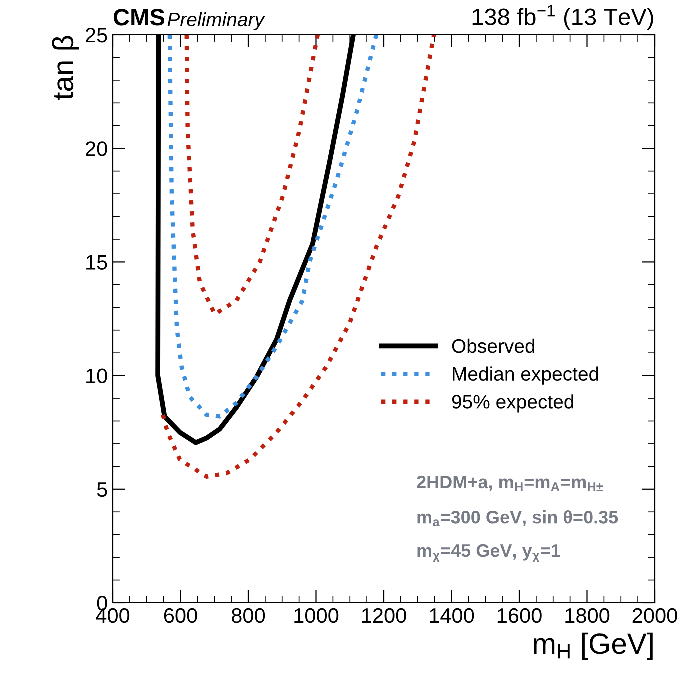 The image size is (690, 682). I want to click on legend-label: Observed, so click(493, 346).